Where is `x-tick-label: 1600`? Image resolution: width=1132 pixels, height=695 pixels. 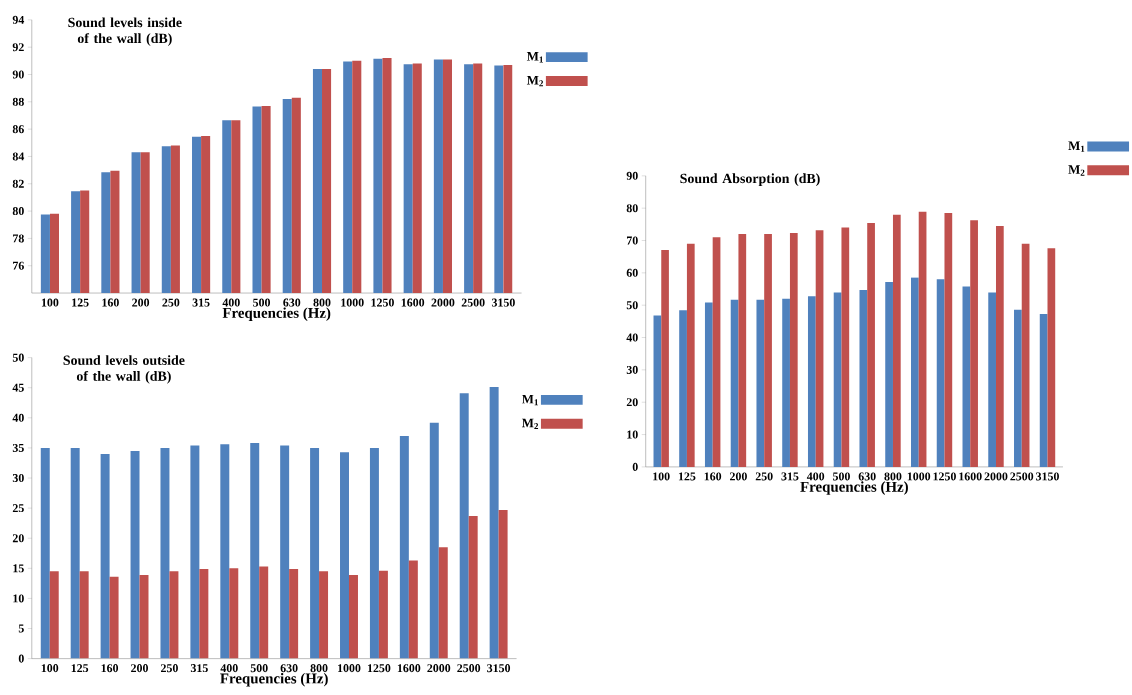 x-tick-label: 1600 is located at coordinates (970, 476).